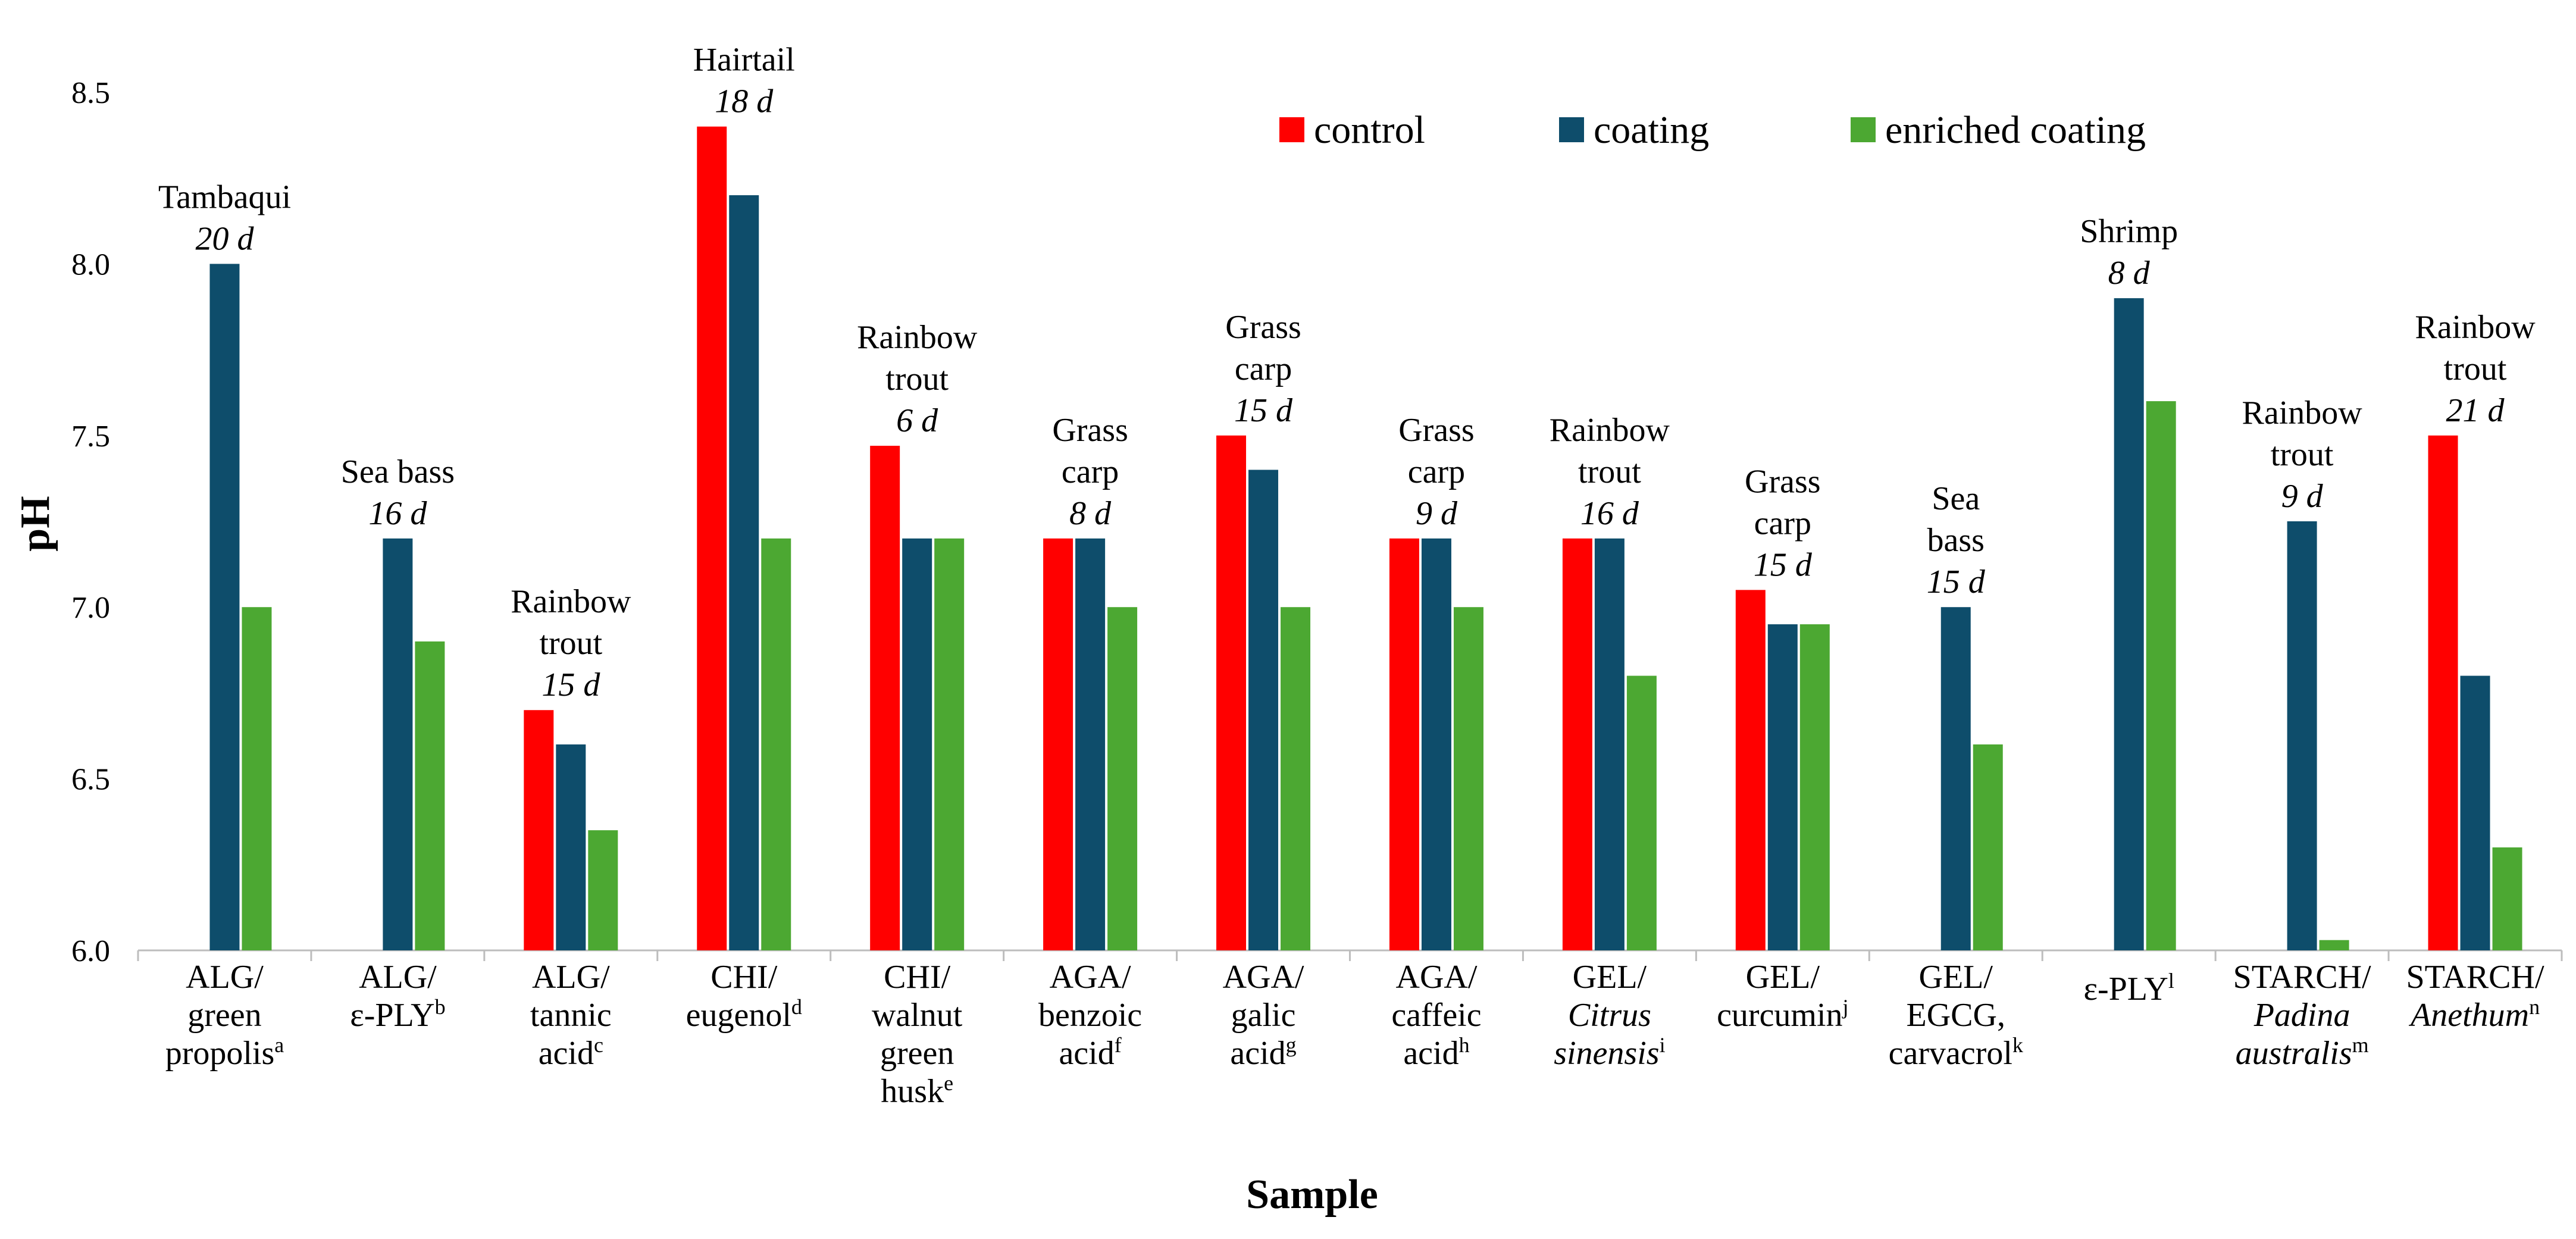 Image resolution: width=2576 pixels, height=1239 pixels. I want to click on category-label-line: acidh, so click(1436, 1052).